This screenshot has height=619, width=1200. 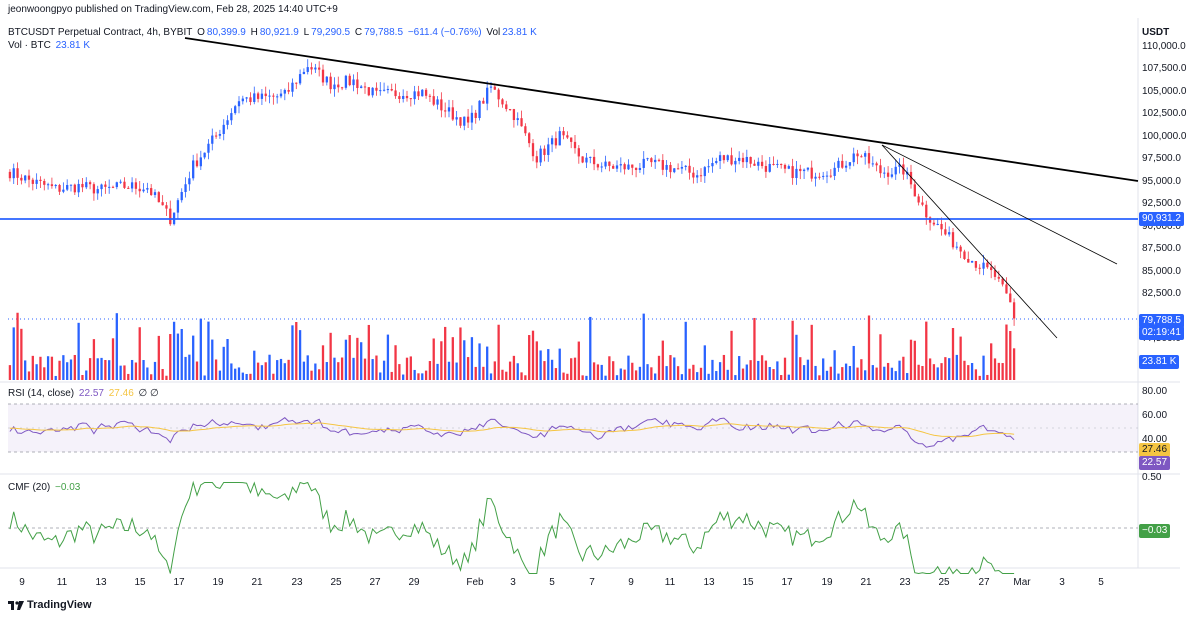 What do you see at coordinates (1155, 391) in the screenshot?
I see `rsi-axis-80: 80.00` at bounding box center [1155, 391].